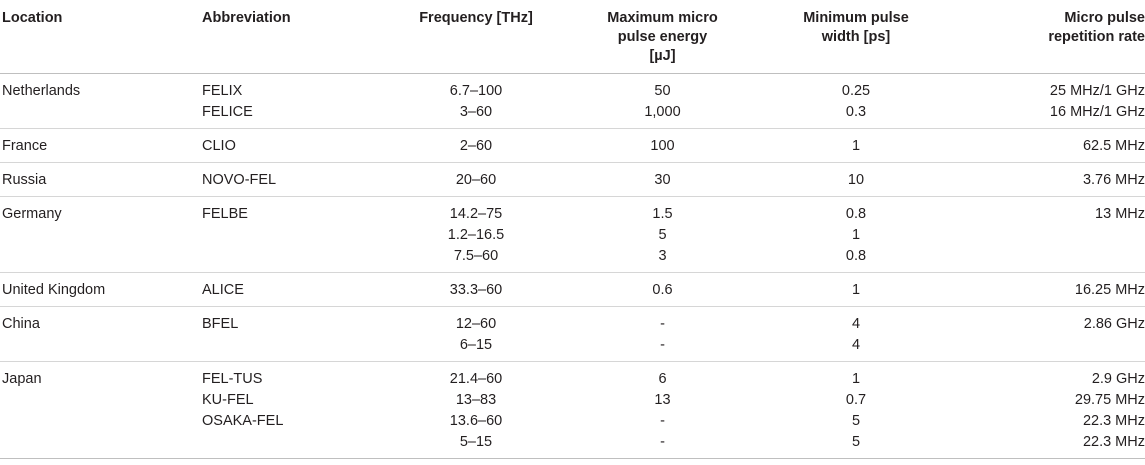 This screenshot has width=1145, height=465. Describe the element at coordinates (100, 410) in the screenshot. I see `cell-location: Japan` at that location.